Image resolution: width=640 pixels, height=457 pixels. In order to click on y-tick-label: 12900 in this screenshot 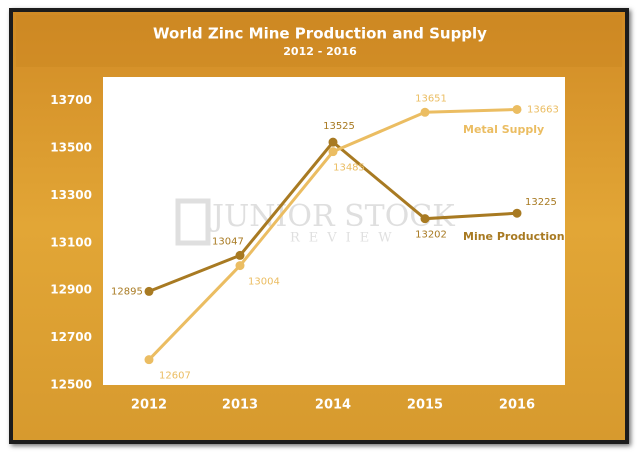, I will do `click(71, 290)`.